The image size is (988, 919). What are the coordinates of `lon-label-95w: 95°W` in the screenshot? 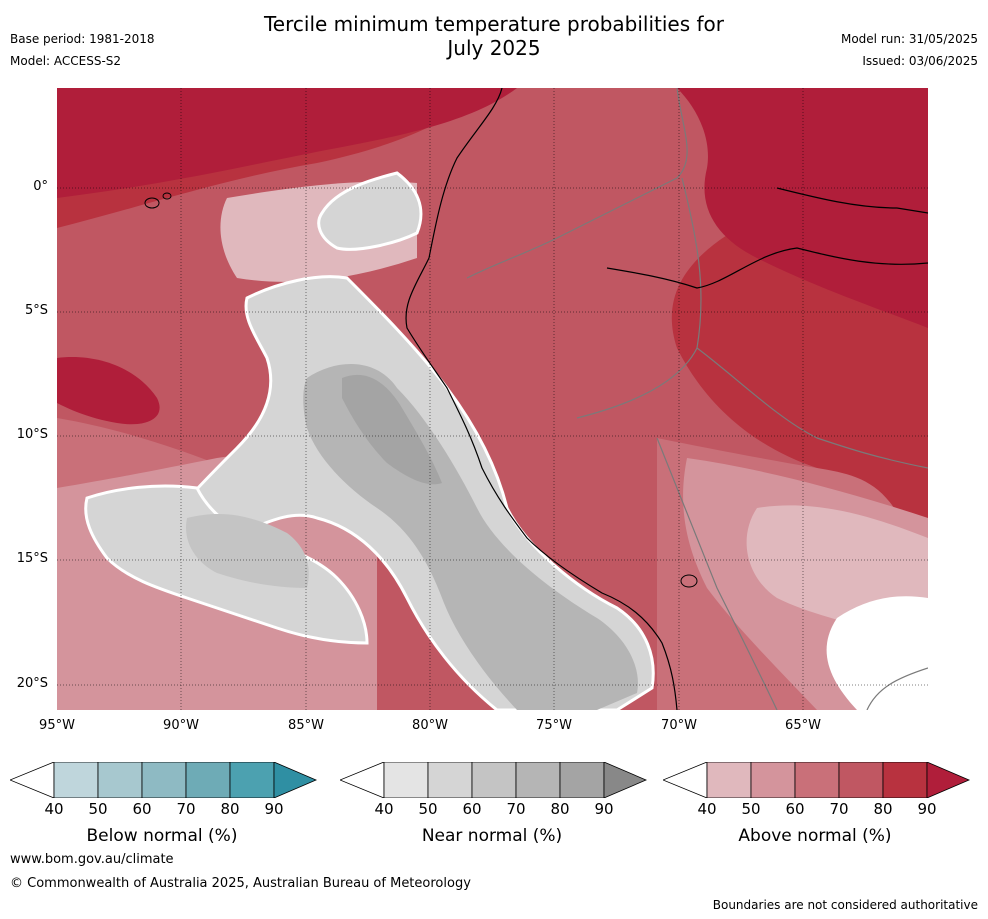 It's located at (57, 725).